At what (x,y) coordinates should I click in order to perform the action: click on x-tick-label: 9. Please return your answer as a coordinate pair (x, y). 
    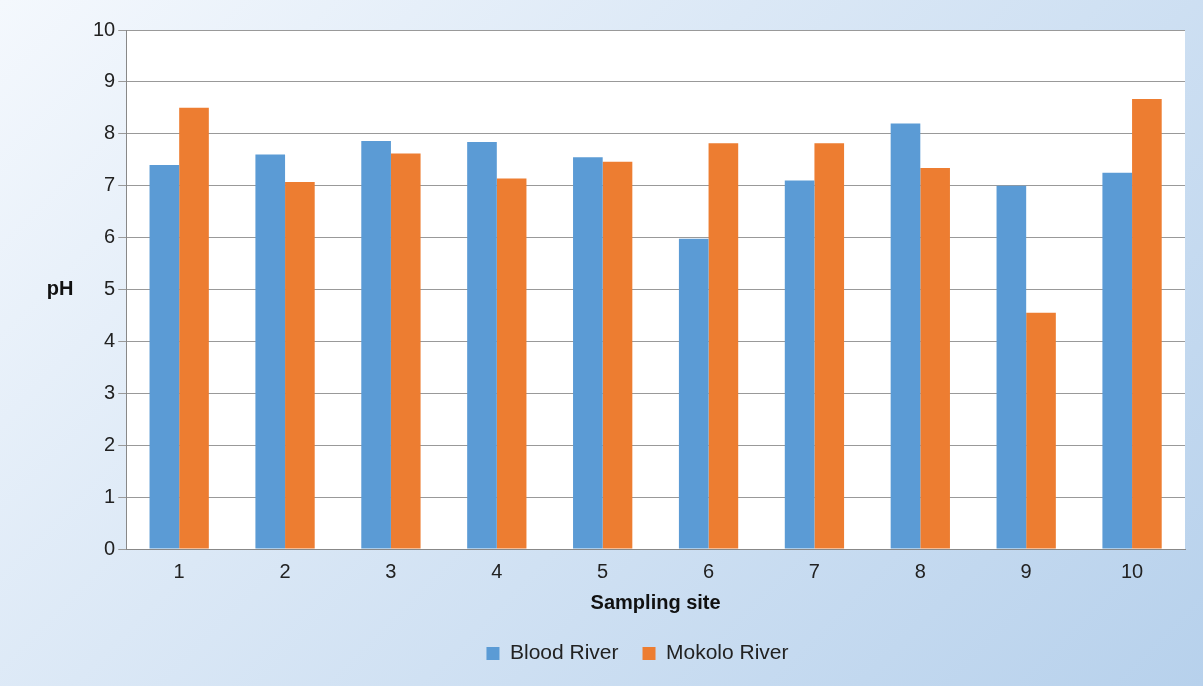
    Looking at the image, I should click on (1026, 570).